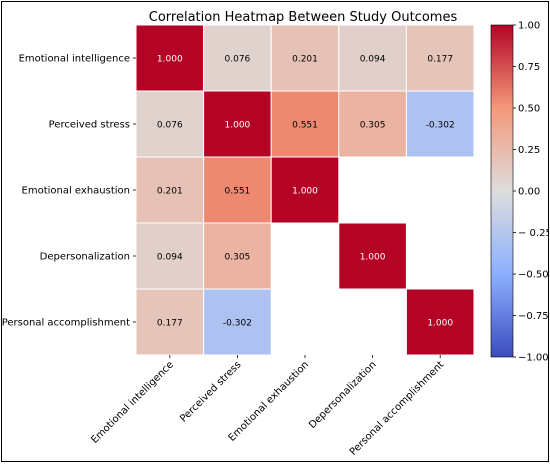  I want to click on column-label: Depersonalization, so click(343, 395).